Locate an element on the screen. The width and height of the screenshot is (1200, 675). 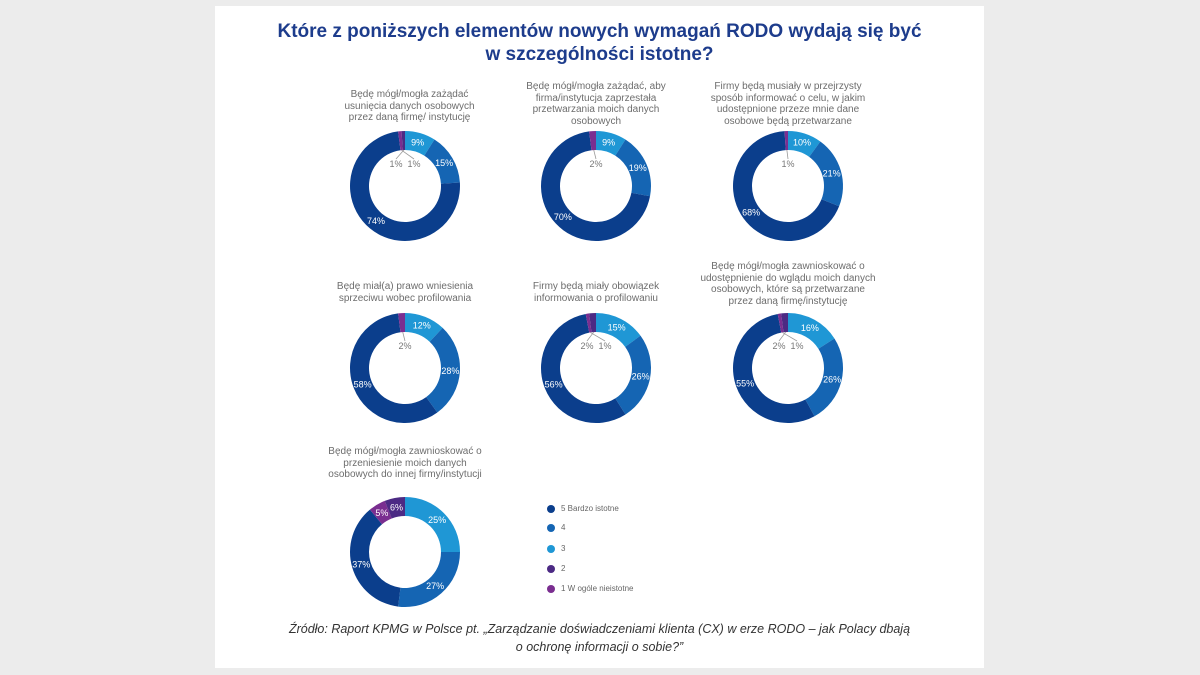
donut-chart: 10% 21% 68% 1% is located at coordinates (788, 186).